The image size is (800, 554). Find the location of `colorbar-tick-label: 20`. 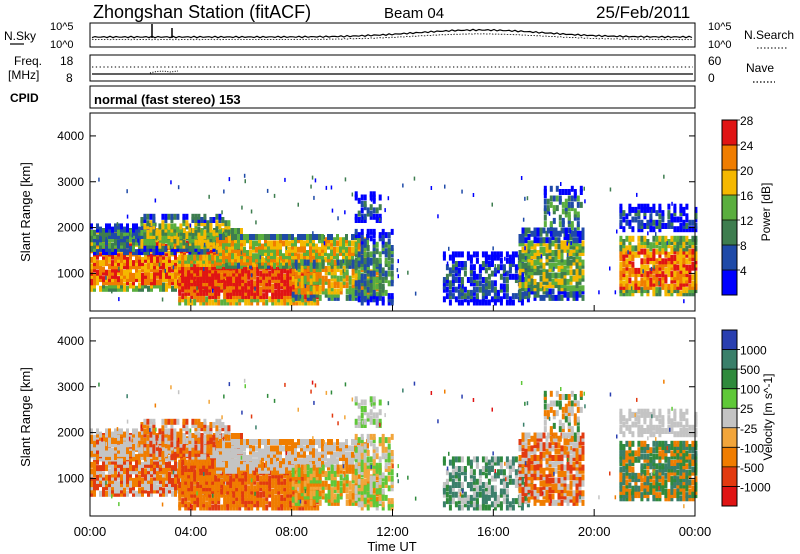

colorbar-tick-label: 20 is located at coordinates (747, 171).